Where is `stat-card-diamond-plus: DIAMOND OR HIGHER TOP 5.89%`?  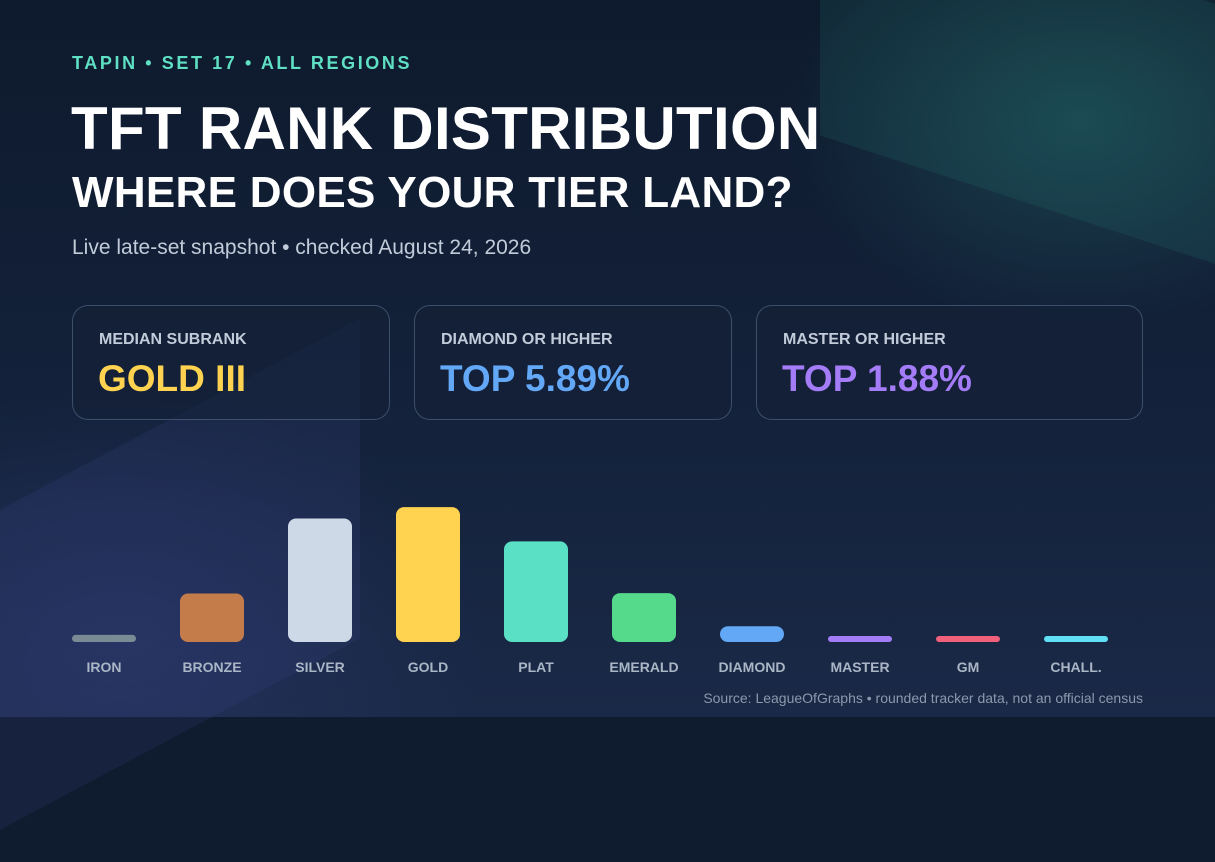
stat-card-diamond-plus: DIAMOND OR HIGHER TOP 5.89% is located at coordinates (573, 362).